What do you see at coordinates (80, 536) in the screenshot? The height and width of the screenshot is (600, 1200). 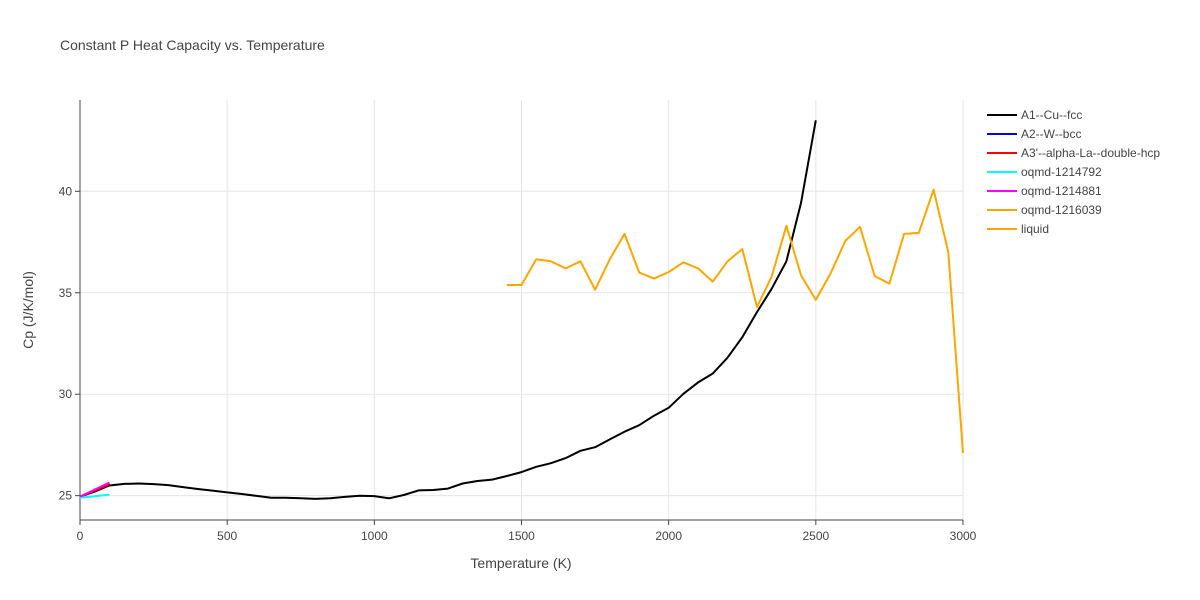 I see `x-tick-label: 0` at bounding box center [80, 536].